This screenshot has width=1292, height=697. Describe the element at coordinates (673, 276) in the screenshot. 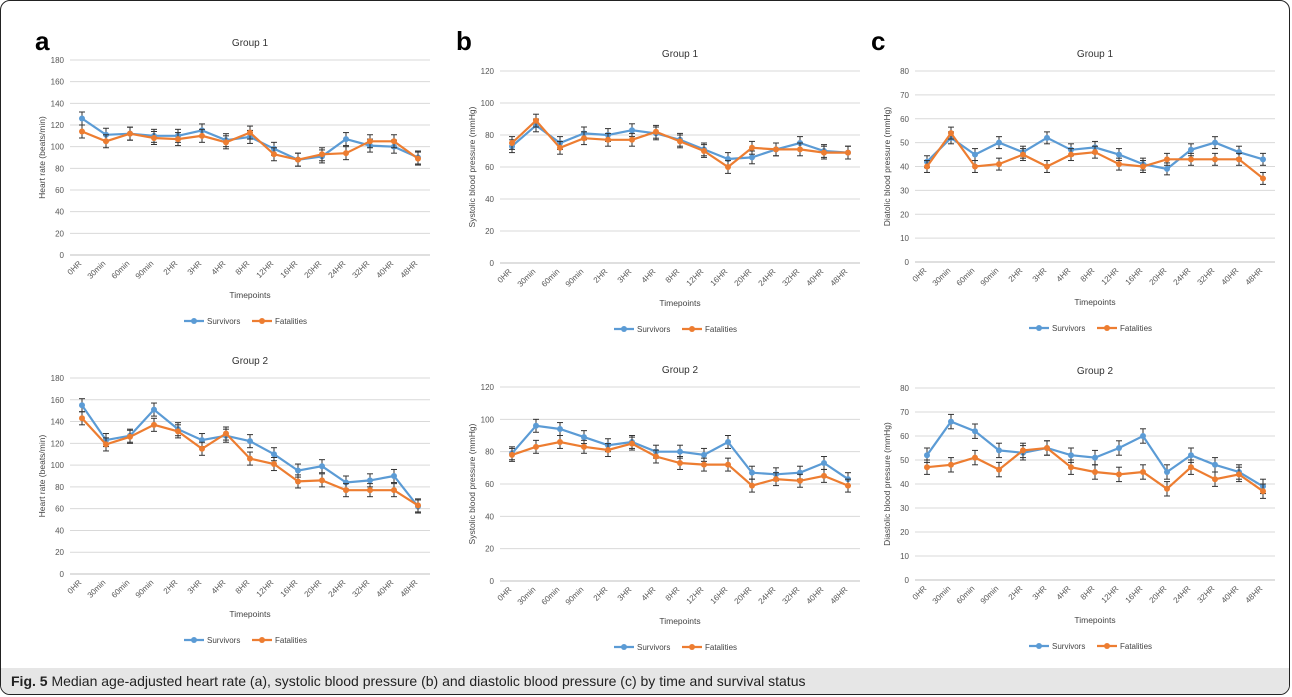

I see `x-tick-label: 8HR` at that location.